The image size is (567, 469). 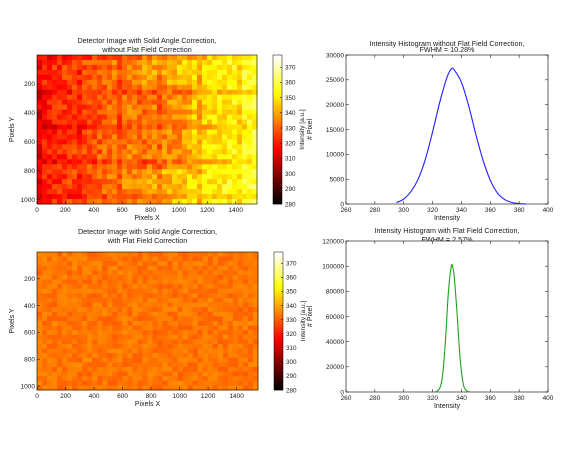 What do you see at coordinates (151, 396) in the screenshot?
I see `x-tick-label: 800` at bounding box center [151, 396].